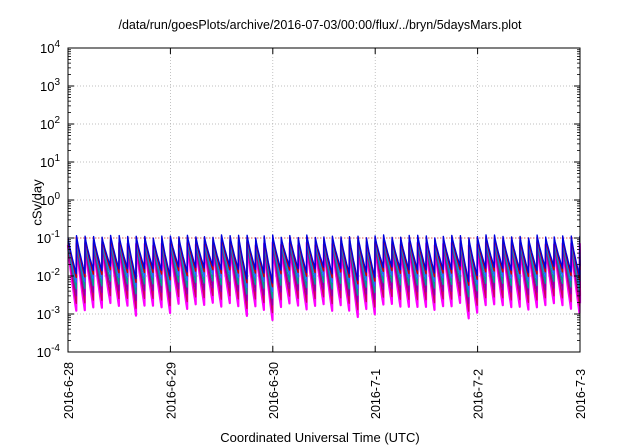 This screenshot has width=640, height=448. Describe the element at coordinates (49, 275) in the screenshot. I see `y-tick-label: 10⁻²` at that location.